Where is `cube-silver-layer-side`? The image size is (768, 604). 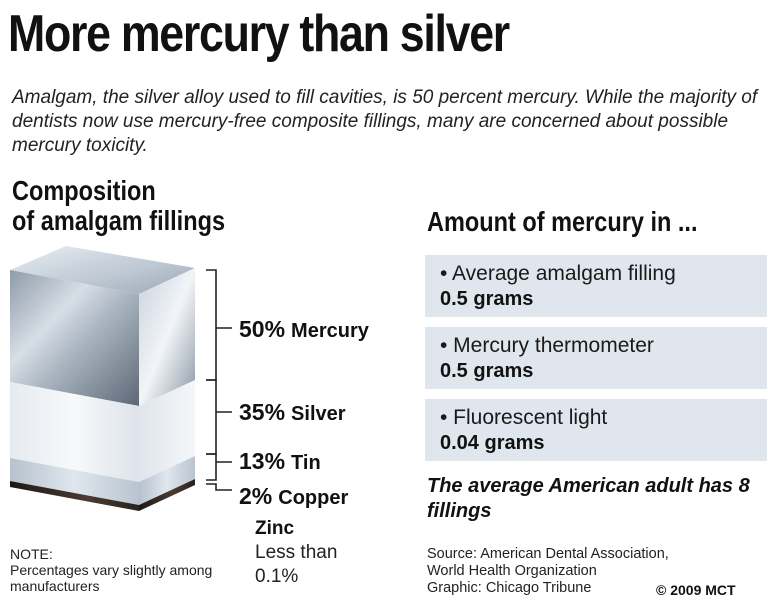 cube-silver-layer-side is located at coordinates (167, 431).